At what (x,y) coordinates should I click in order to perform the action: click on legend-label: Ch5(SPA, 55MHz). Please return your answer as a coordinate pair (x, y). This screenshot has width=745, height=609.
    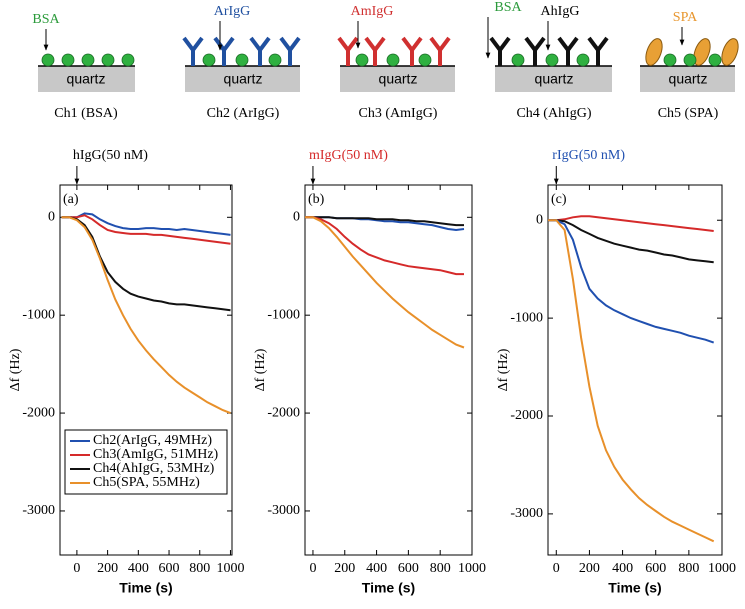
    Looking at the image, I should click on (146, 482).